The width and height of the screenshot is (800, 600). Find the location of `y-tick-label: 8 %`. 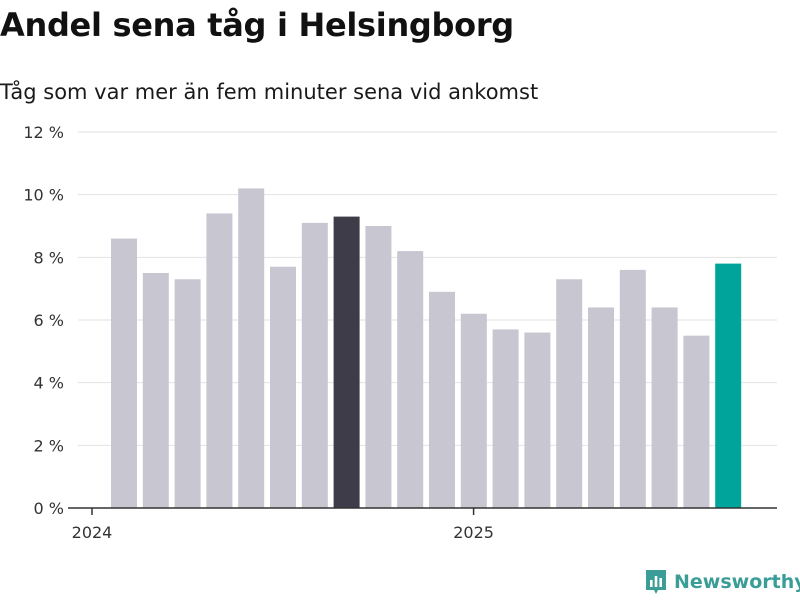

y-tick-label: 8 % is located at coordinates (49, 257).